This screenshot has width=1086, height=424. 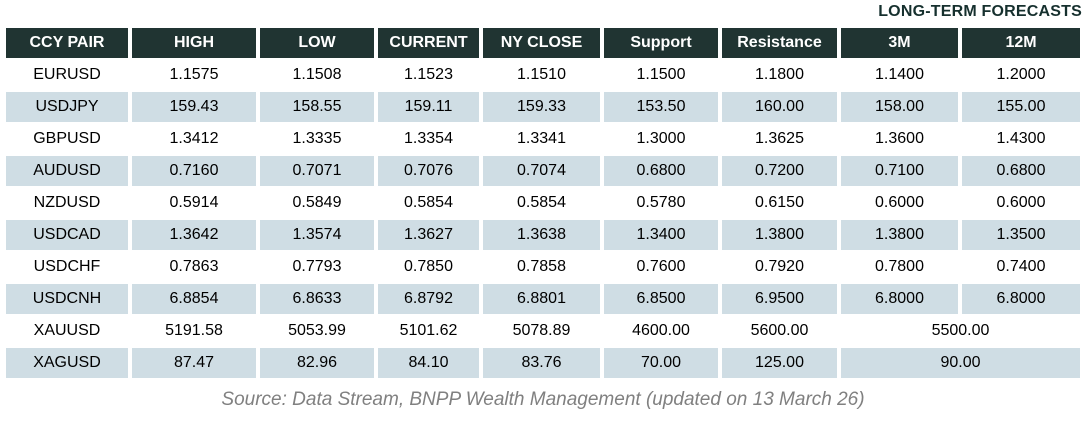 What do you see at coordinates (661, 267) in the screenshot?
I see `value-cell: 0.7600` at bounding box center [661, 267].